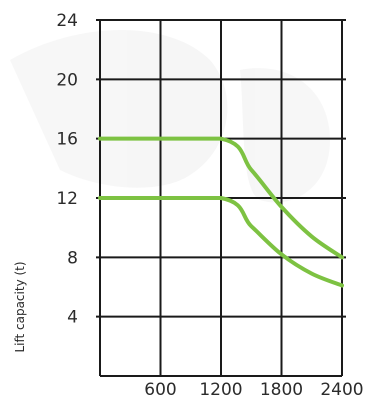  Describe the element at coordinates (67, 21) in the screenshot. I see `y-tick-label: 24` at that location.